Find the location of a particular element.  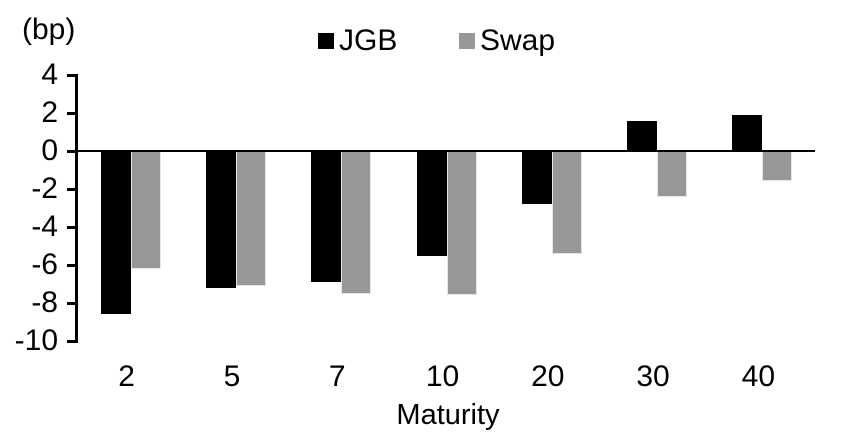

y-axis-tick-label: -8 is located at coordinates (44, 302).